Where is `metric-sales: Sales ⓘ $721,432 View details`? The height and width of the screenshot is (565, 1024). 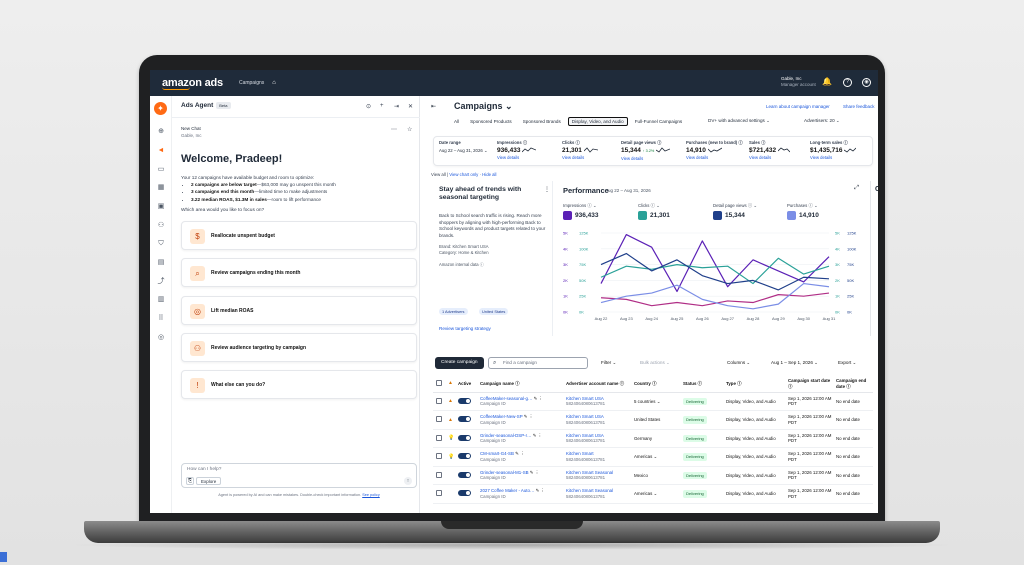
metric-sales: Sales ⓘ $721,432 View details is located at coordinates (769, 150).